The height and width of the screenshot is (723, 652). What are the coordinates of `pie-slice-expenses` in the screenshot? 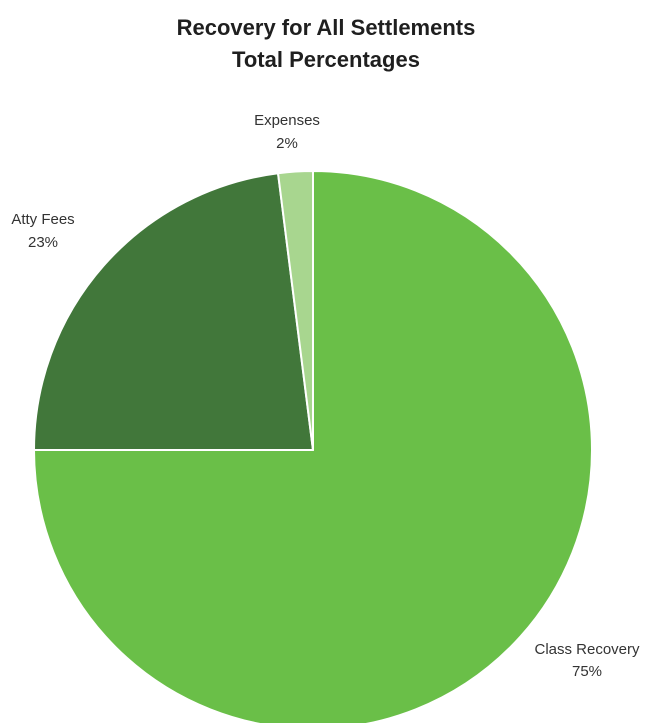 It's located at (295, 310).